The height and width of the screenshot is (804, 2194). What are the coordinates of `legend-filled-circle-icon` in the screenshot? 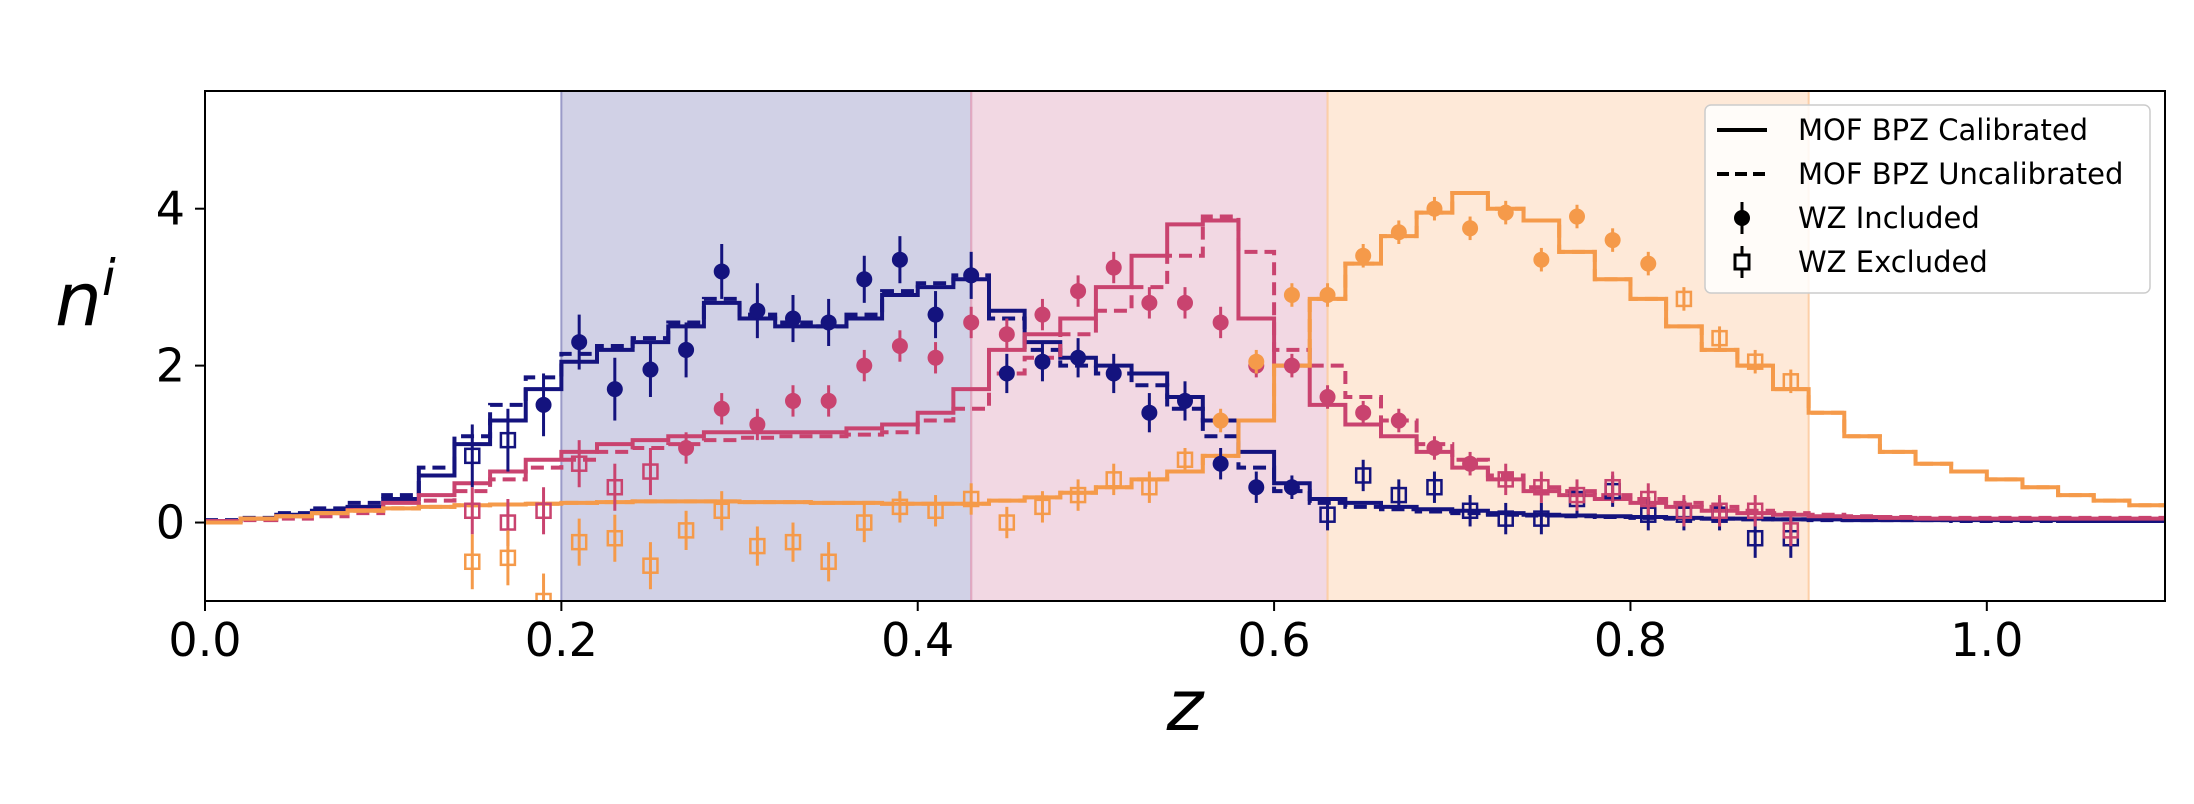 It's located at (1742, 218).